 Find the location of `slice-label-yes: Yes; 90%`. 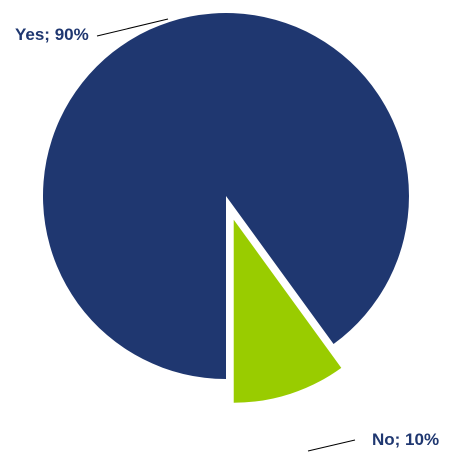

slice-label-yes: Yes; 90% is located at coordinates (52, 34).